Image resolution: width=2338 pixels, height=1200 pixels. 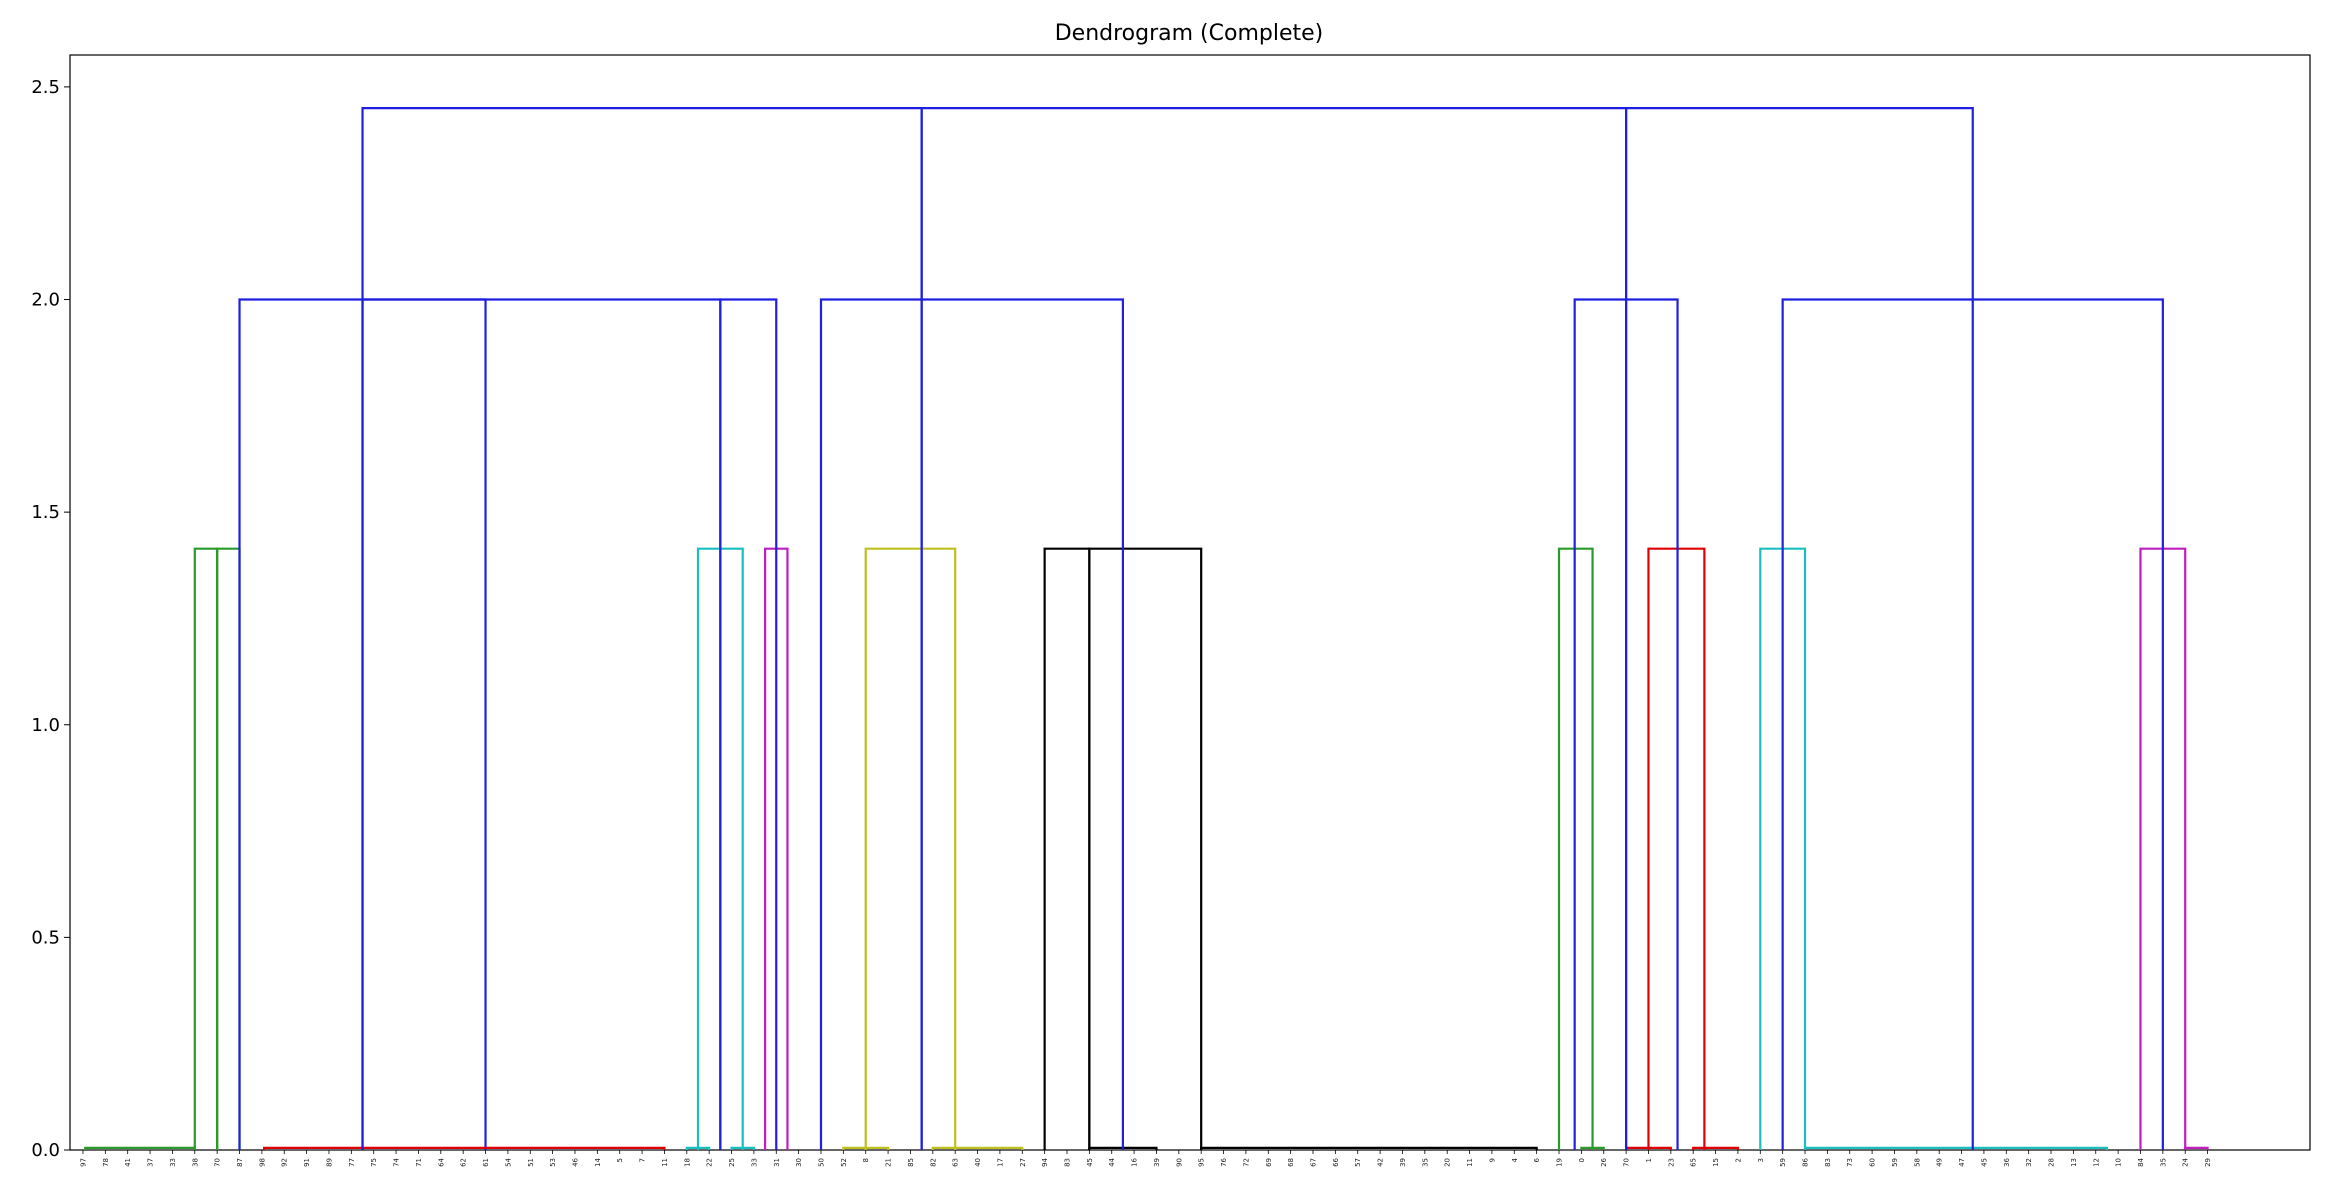 What do you see at coordinates (45, 87) in the screenshot?
I see `y-tick-label: 2.5` at bounding box center [45, 87].